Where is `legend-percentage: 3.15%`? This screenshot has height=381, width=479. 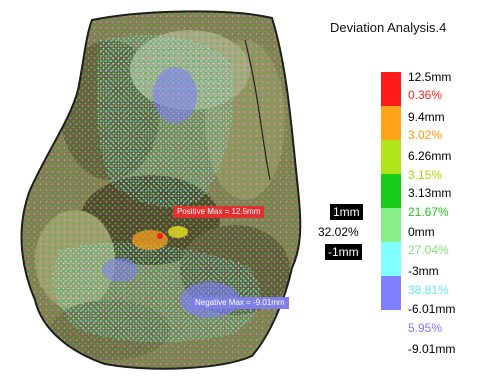 legend-percentage: 3.15% is located at coordinates (425, 175).